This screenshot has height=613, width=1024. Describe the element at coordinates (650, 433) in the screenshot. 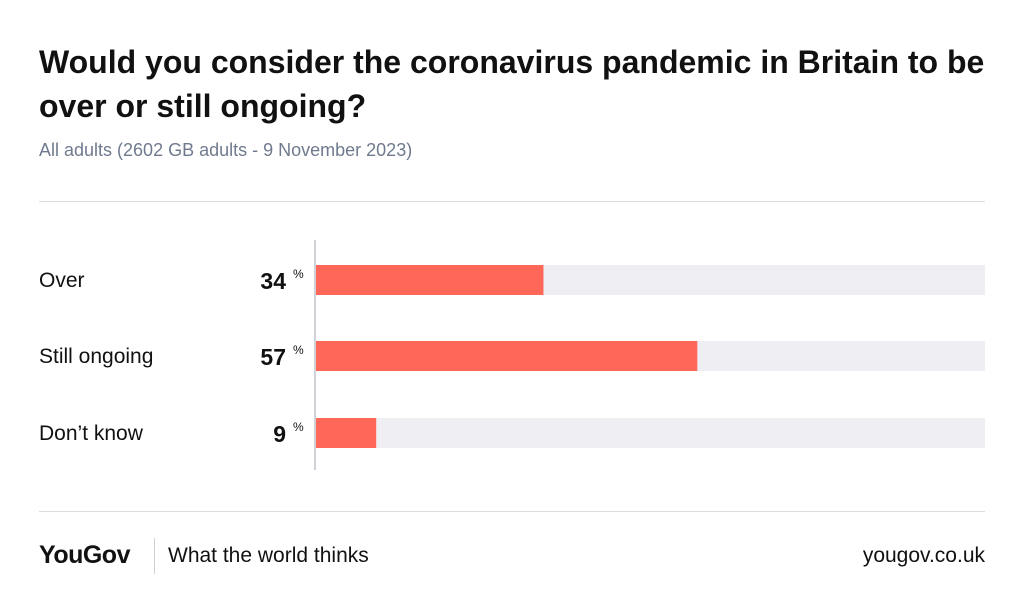

I see `bar-track` at that location.